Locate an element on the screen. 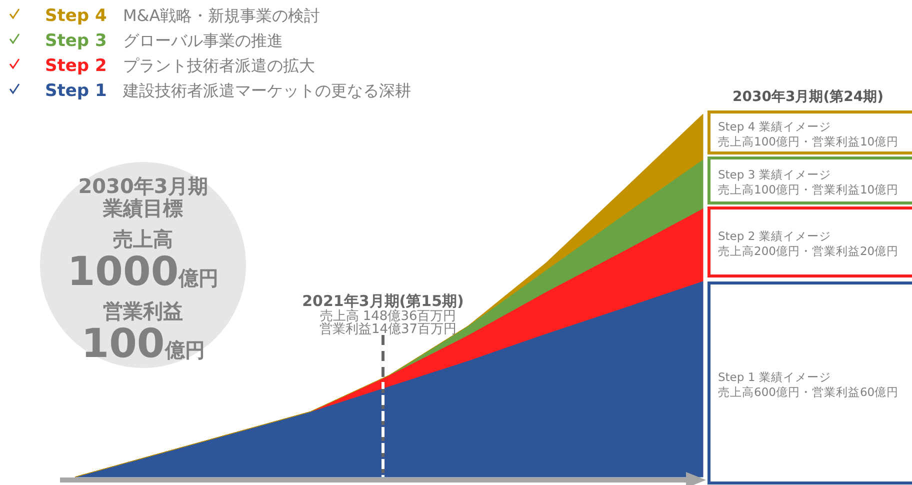 The width and height of the screenshot is (912, 485). annotation: 100億円 is located at coordinates (143, 344).